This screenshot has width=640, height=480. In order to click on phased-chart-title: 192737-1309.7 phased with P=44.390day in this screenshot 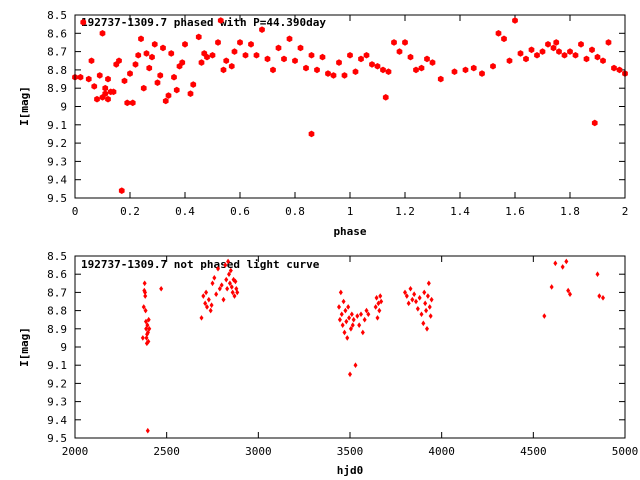, I will do `click(203, 22)`.